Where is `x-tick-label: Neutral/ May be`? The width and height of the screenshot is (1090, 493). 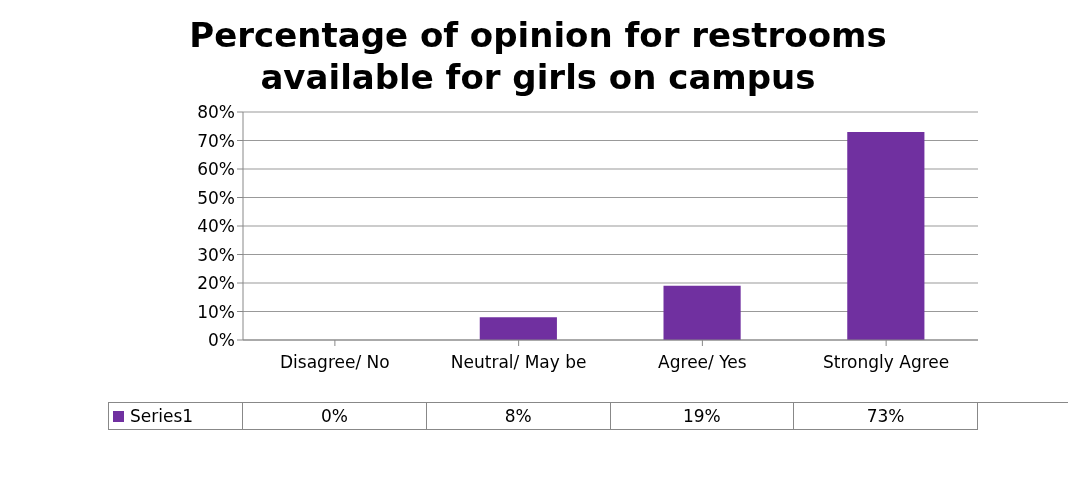
x-tick-label: Neutral/ May be is located at coordinates (518, 362).